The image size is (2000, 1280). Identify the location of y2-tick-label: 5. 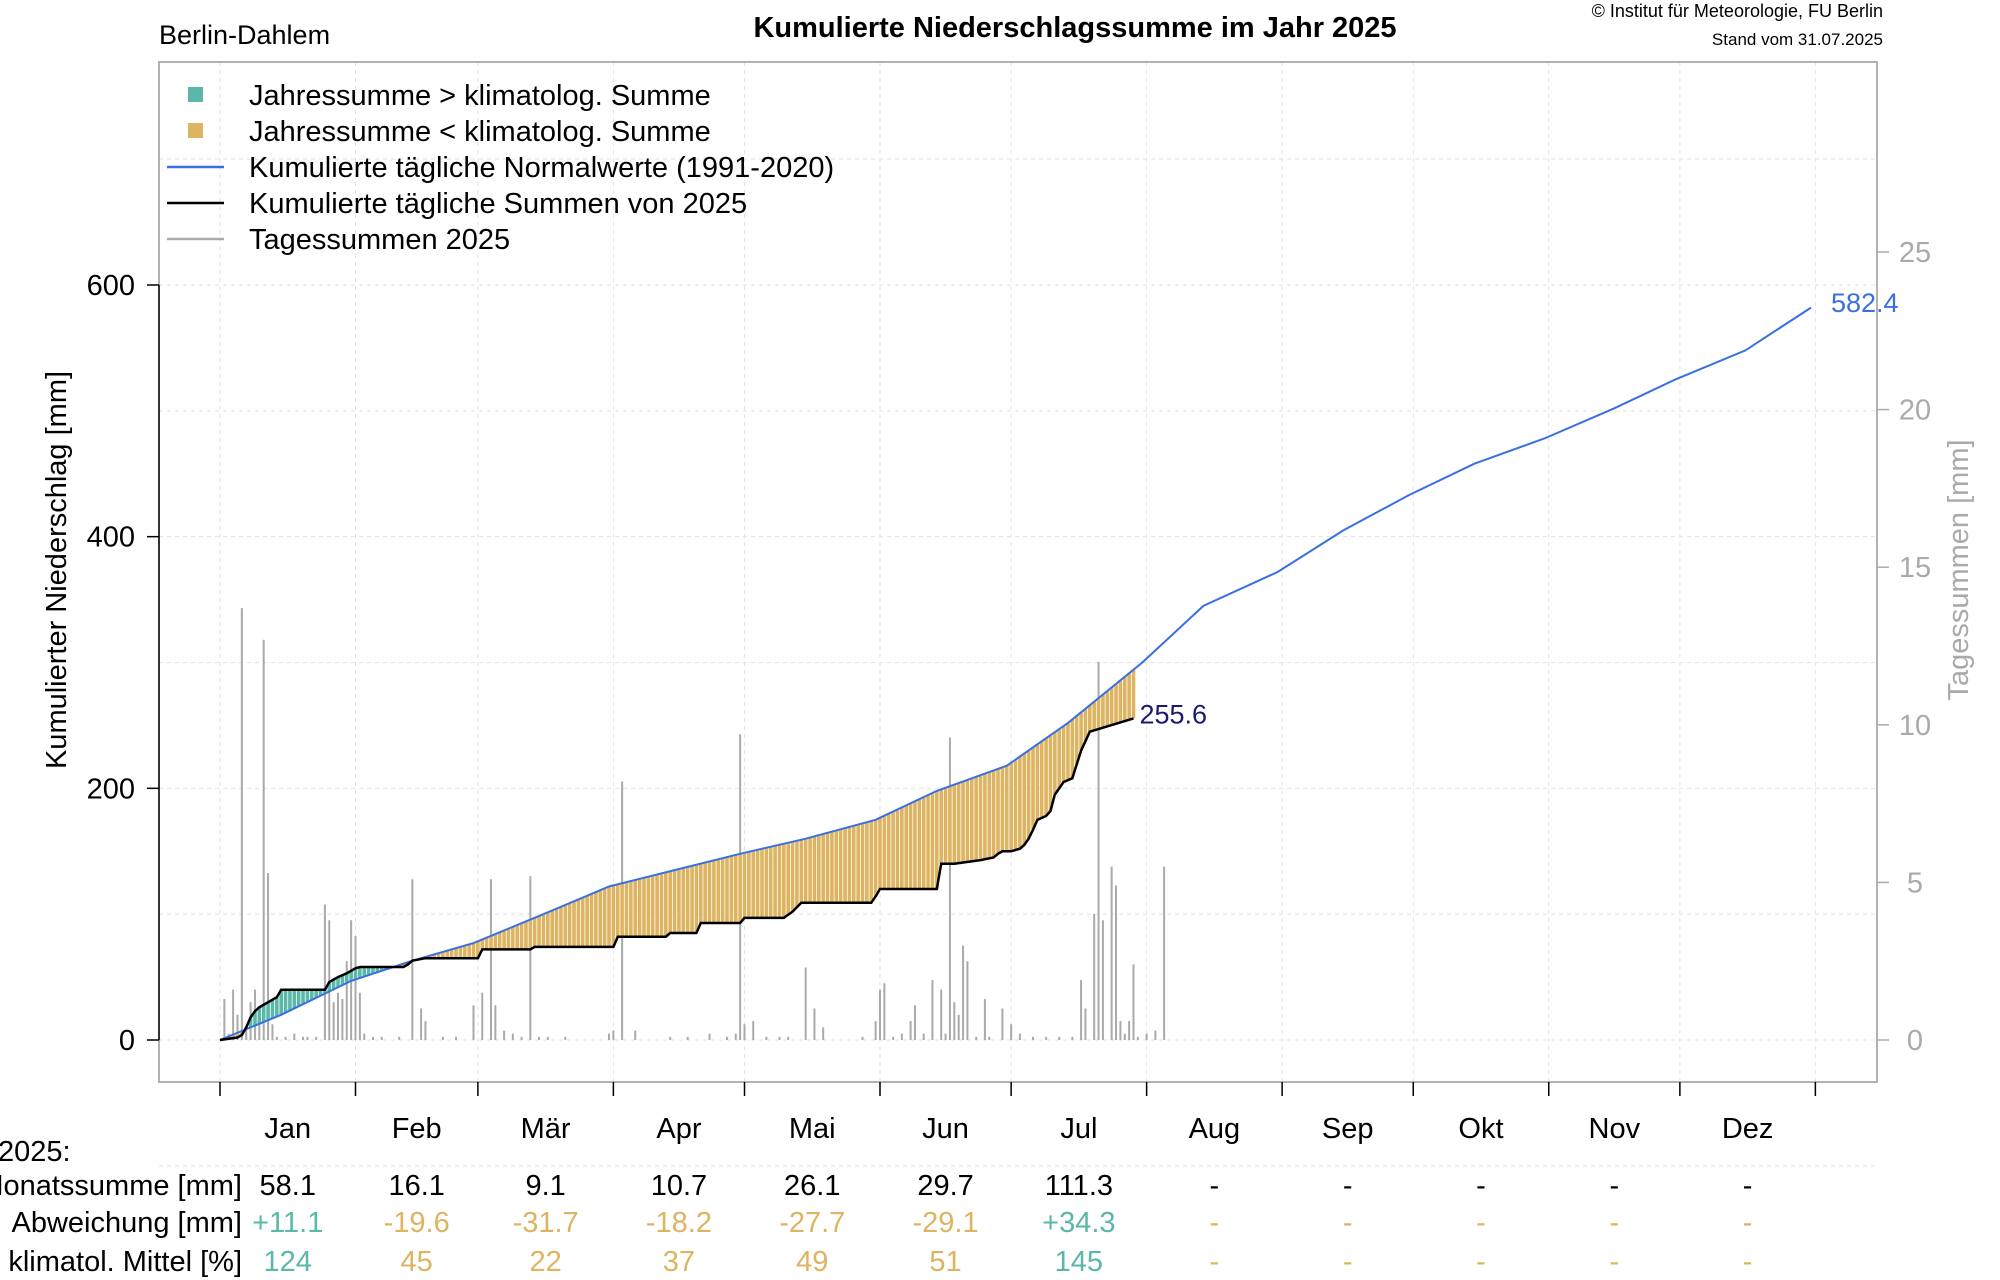
(1915, 883).